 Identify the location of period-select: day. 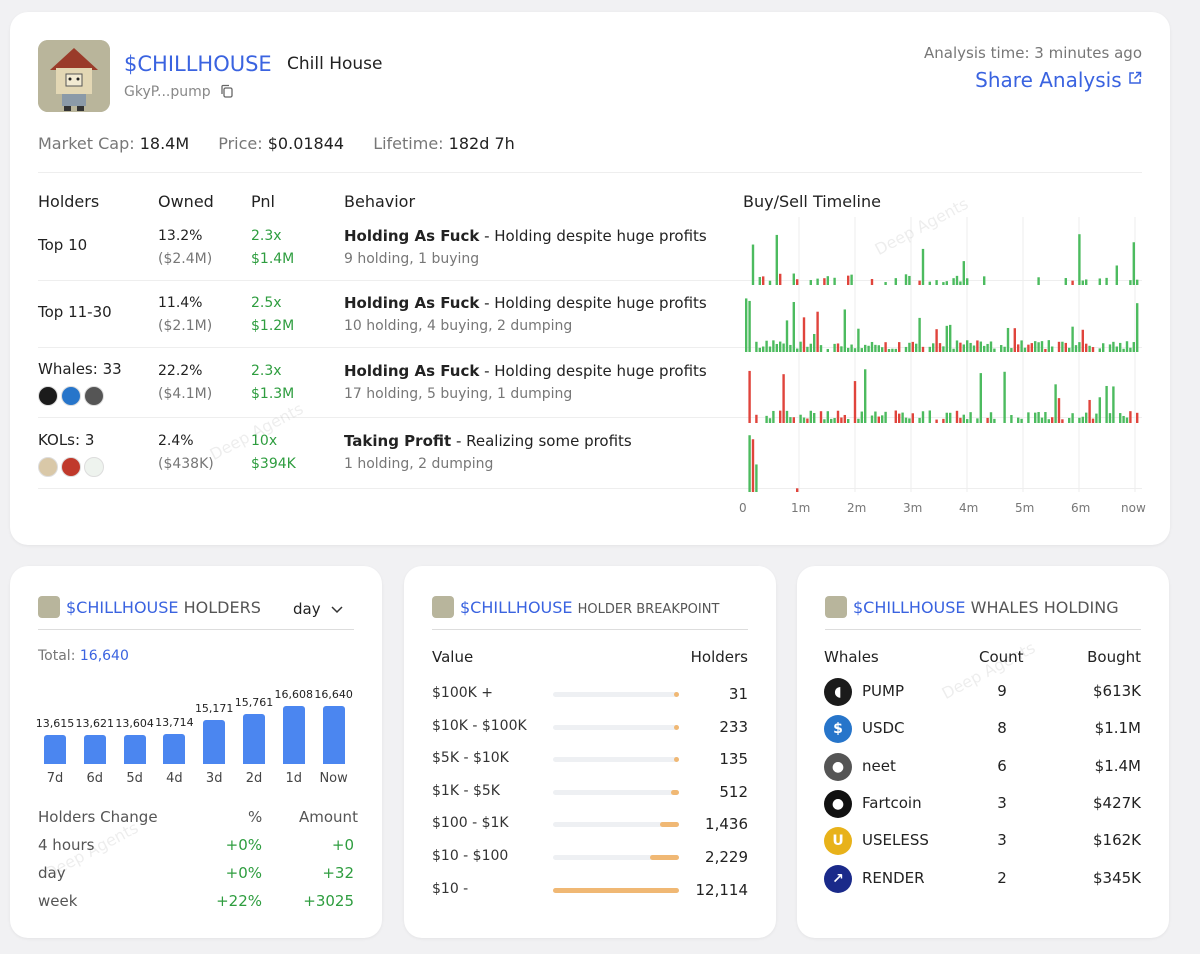
(318, 609).